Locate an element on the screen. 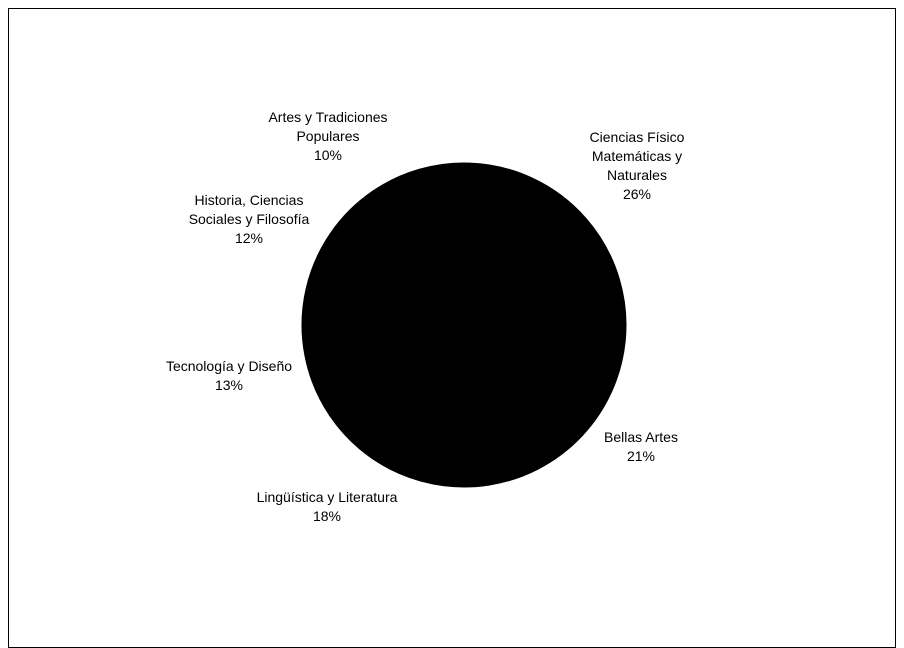  slice-label-4: Tecnología y Diseño 13% is located at coordinates (229, 375).